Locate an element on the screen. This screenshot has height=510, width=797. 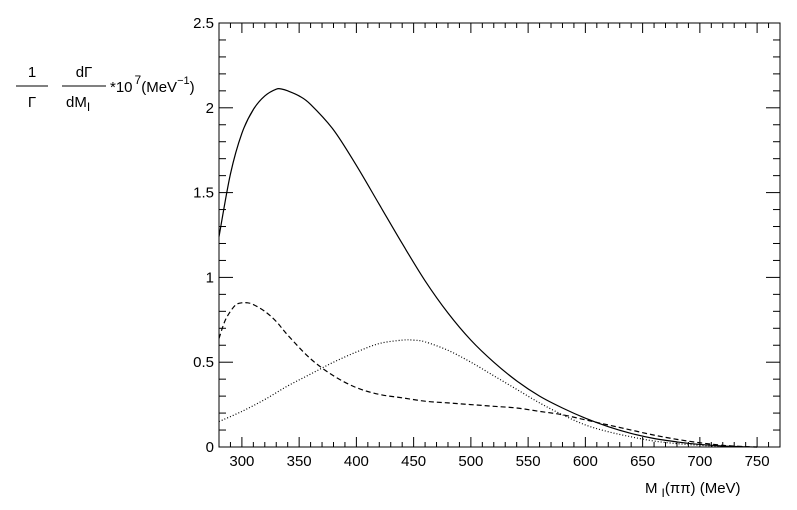
y-label-frac2-den: dMI is located at coordinates (78, 104).